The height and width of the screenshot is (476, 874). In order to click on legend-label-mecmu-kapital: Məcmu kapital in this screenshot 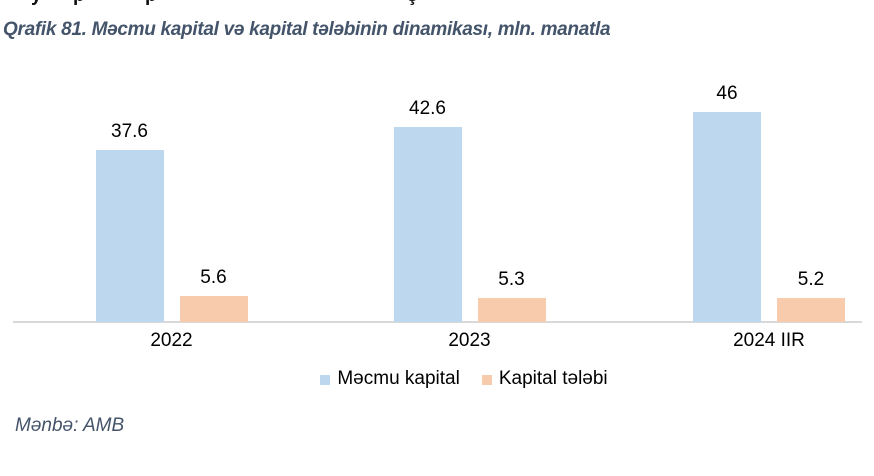, I will do `click(398, 378)`.